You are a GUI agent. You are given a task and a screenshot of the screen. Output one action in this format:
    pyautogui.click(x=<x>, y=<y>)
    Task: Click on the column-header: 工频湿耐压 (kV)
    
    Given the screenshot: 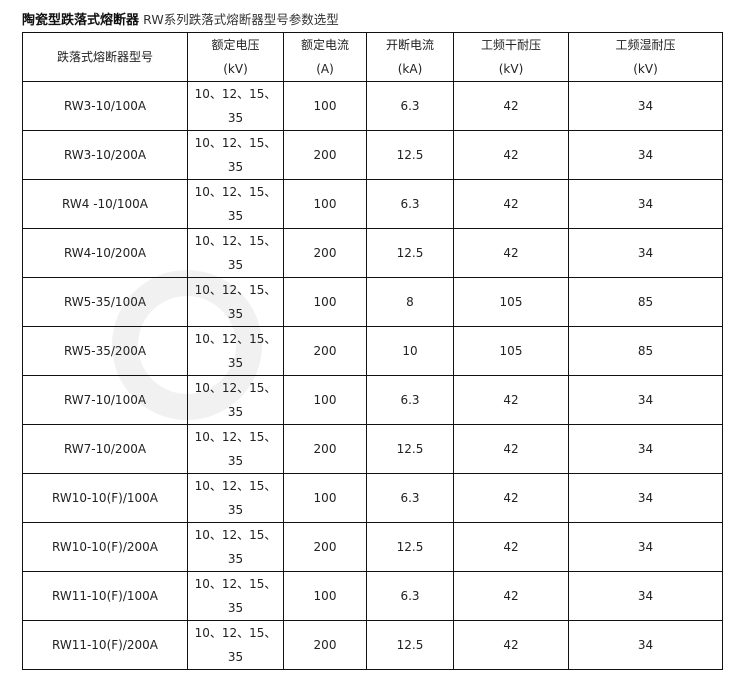 What is the action you would take?
    pyautogui.click(x=645, y=57)
    